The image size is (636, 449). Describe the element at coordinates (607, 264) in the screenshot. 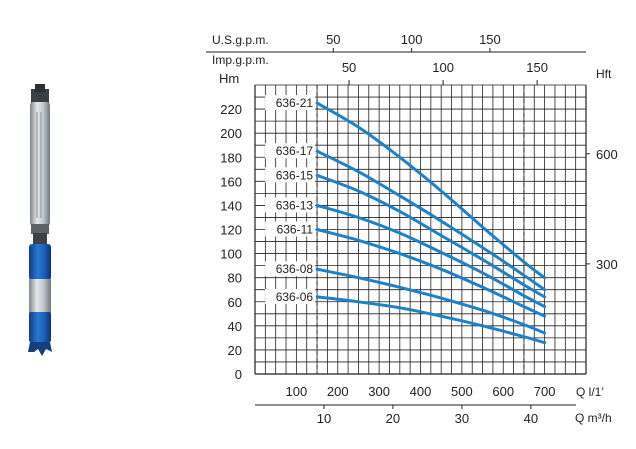

I see `y2-tick-label: 300` at that location.